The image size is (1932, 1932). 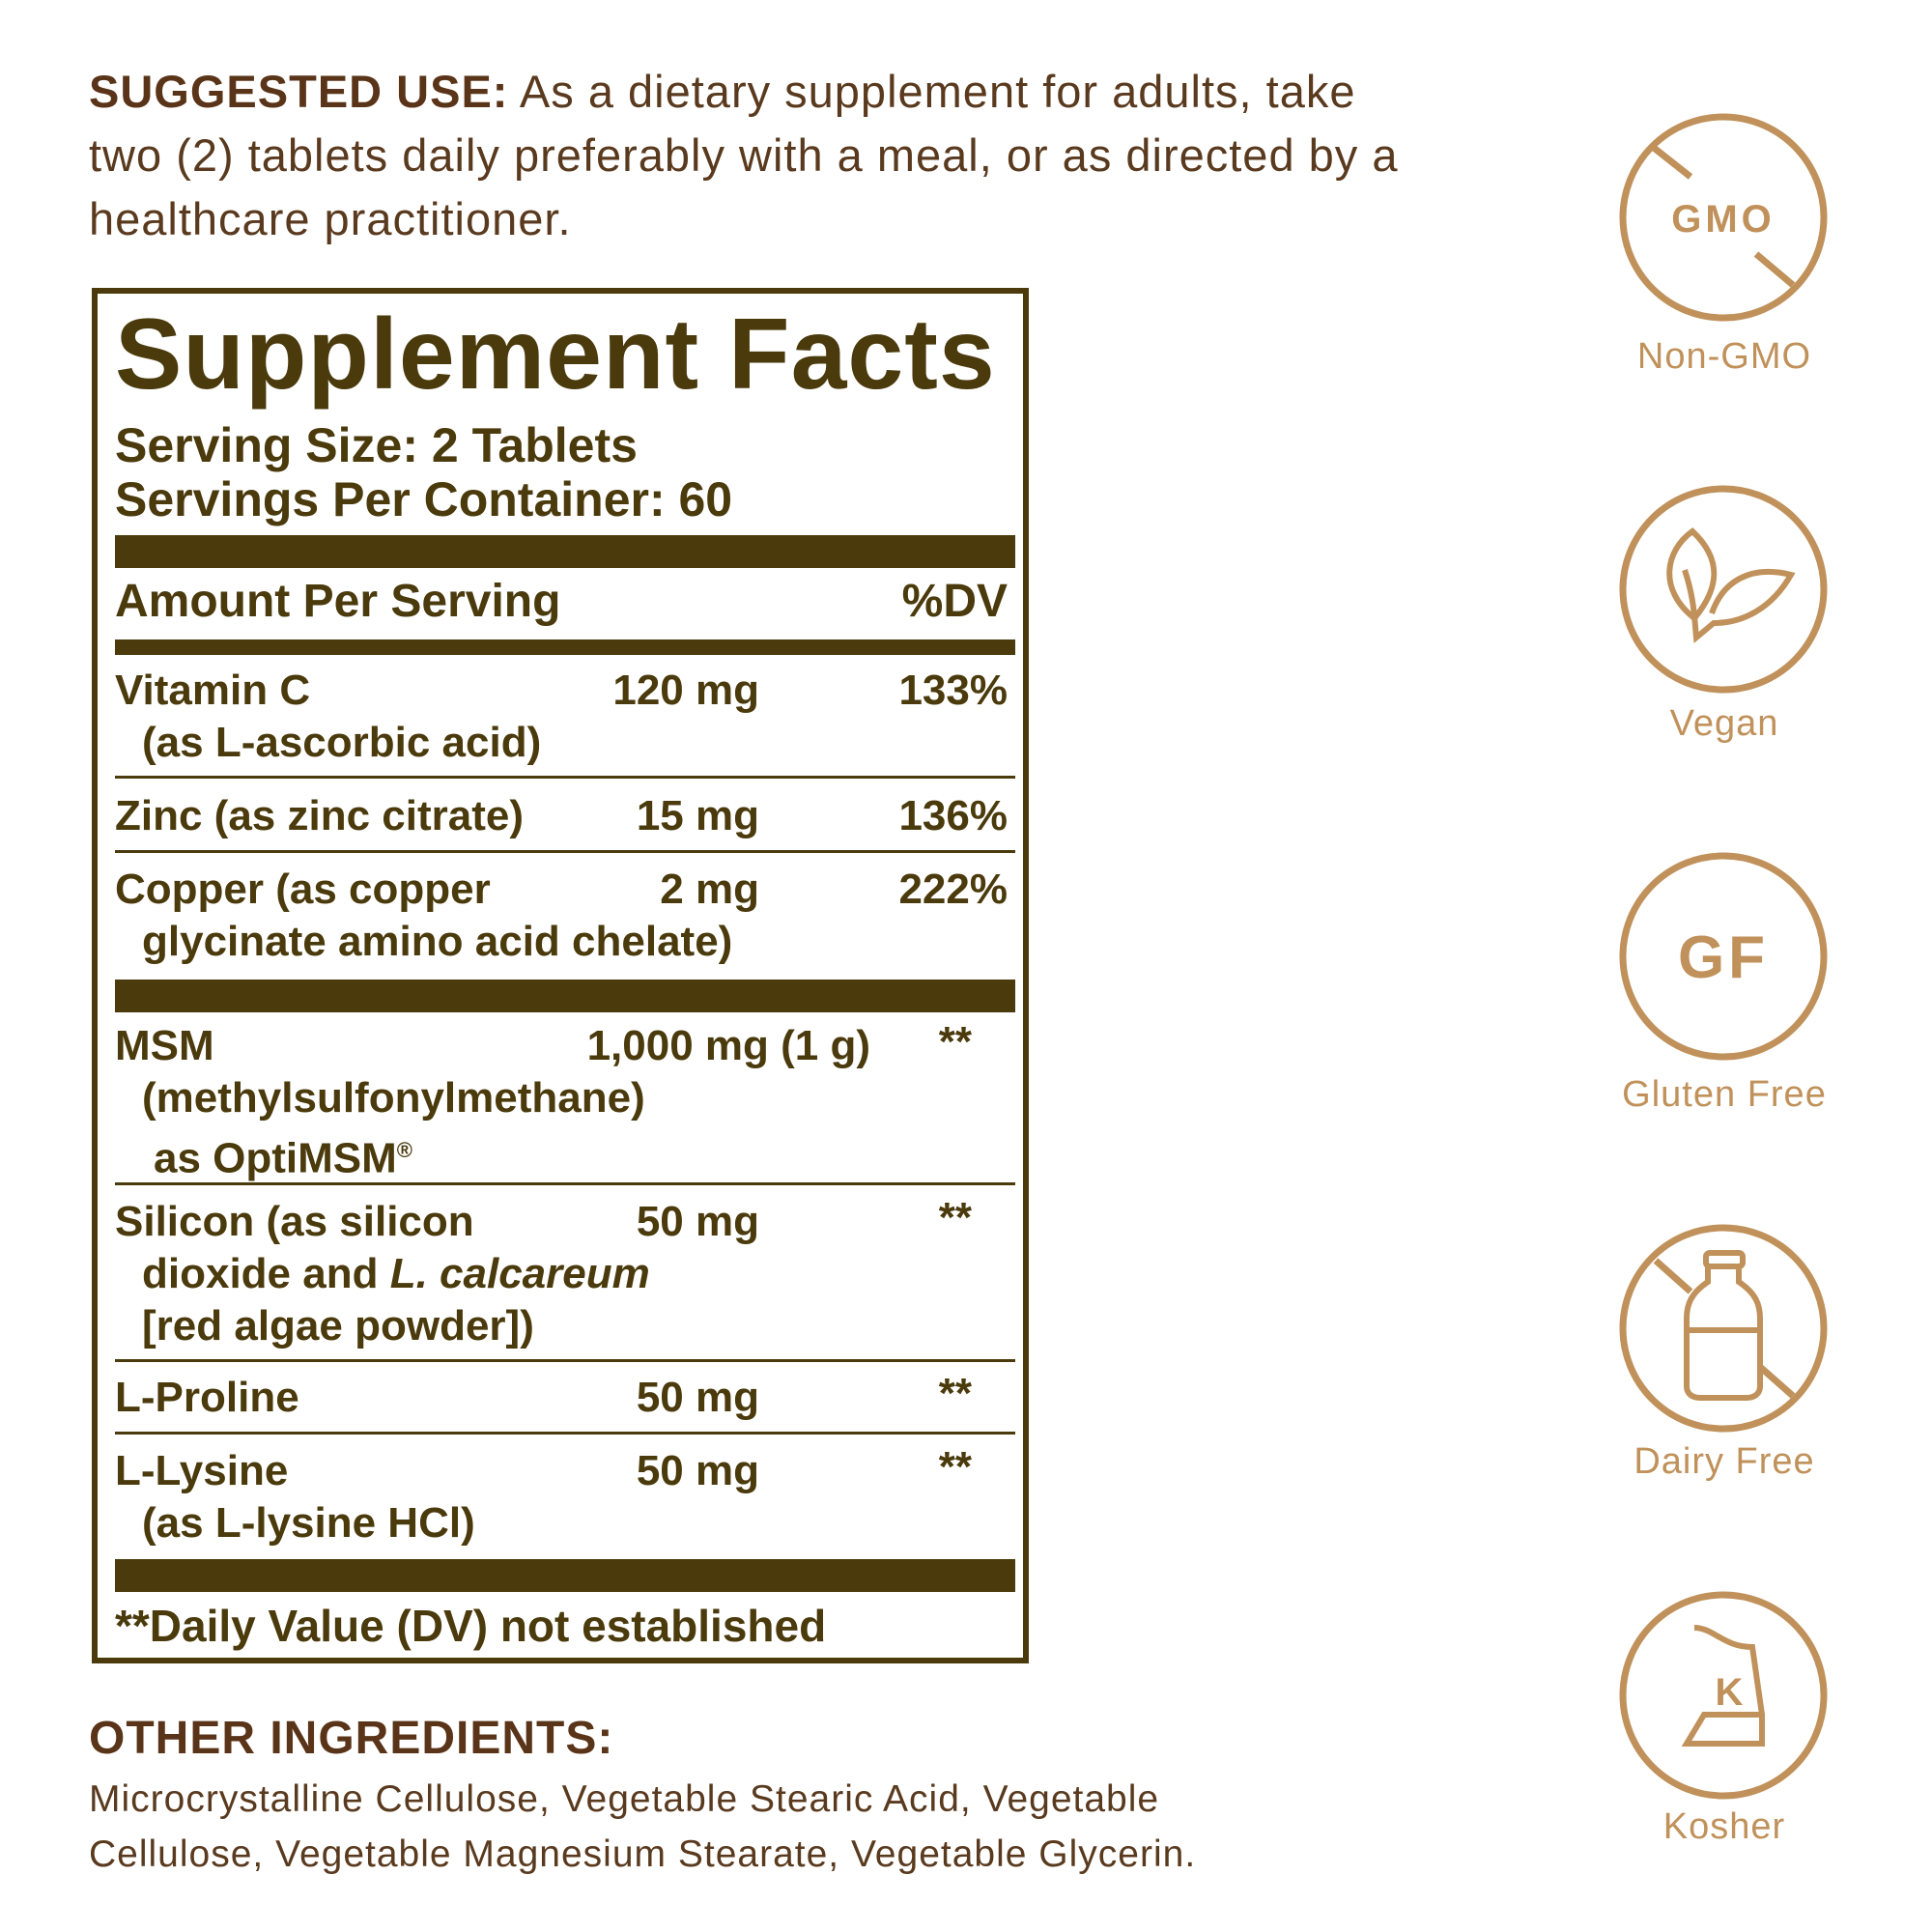 I want to click on medium-divider, so click(x=565, y=647).